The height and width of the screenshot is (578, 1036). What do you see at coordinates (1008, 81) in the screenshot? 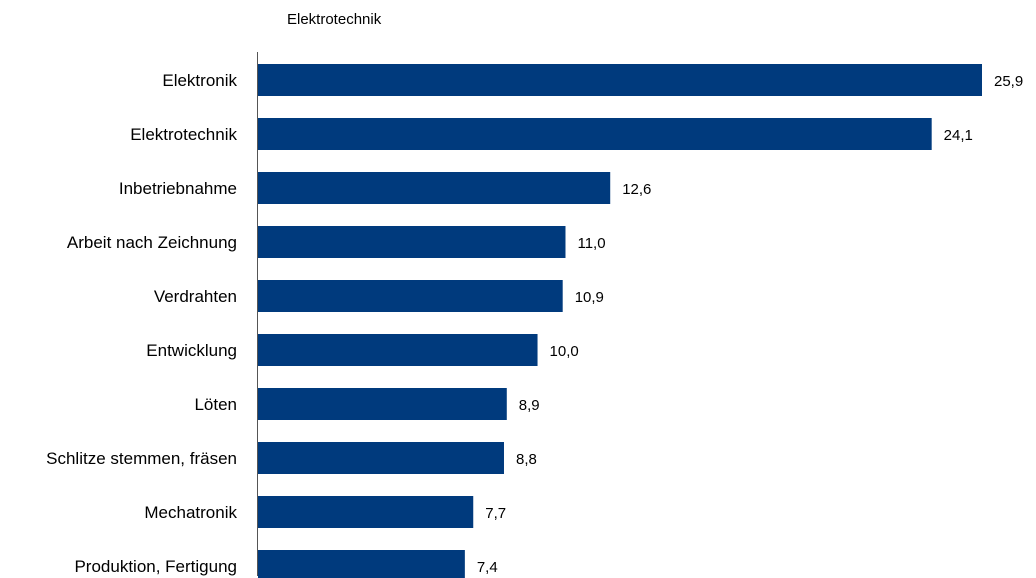
I see `value-label: 25,9` at bounding box center [1008, 81].